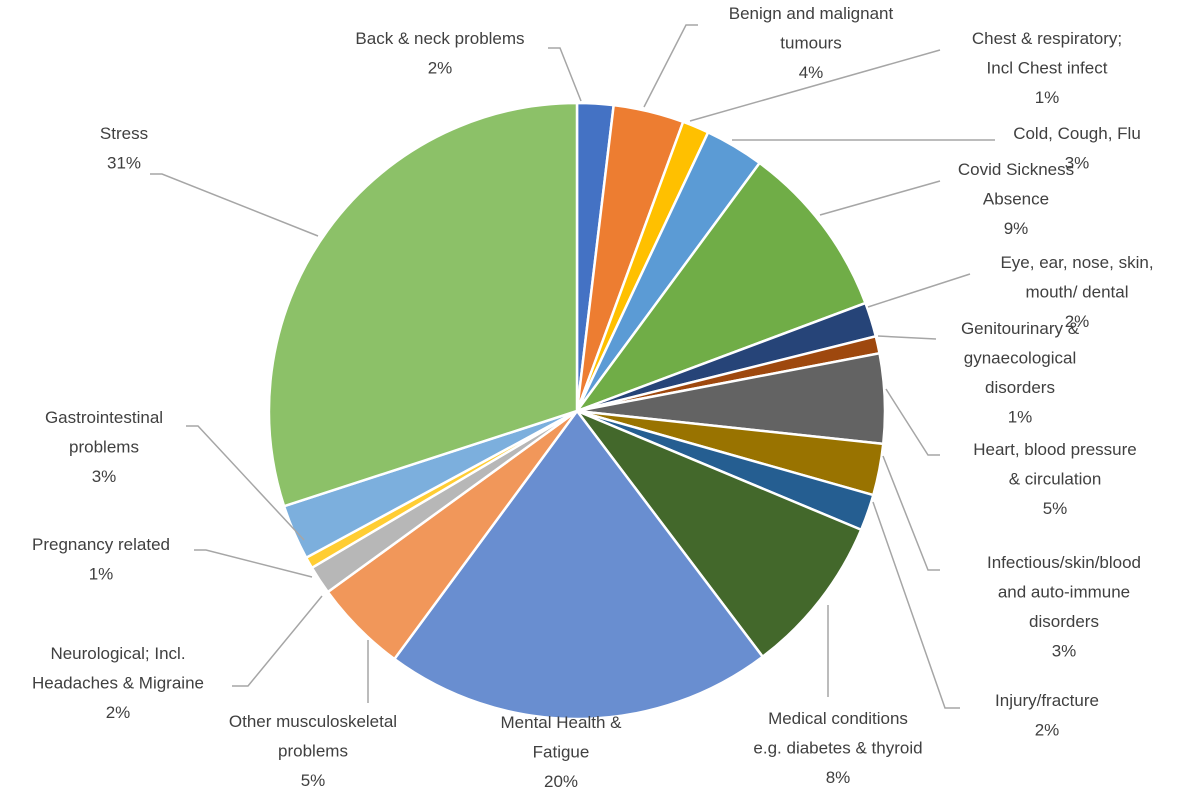  I want to click on slice-label-stress: Stress 31%, so click(124, 148).